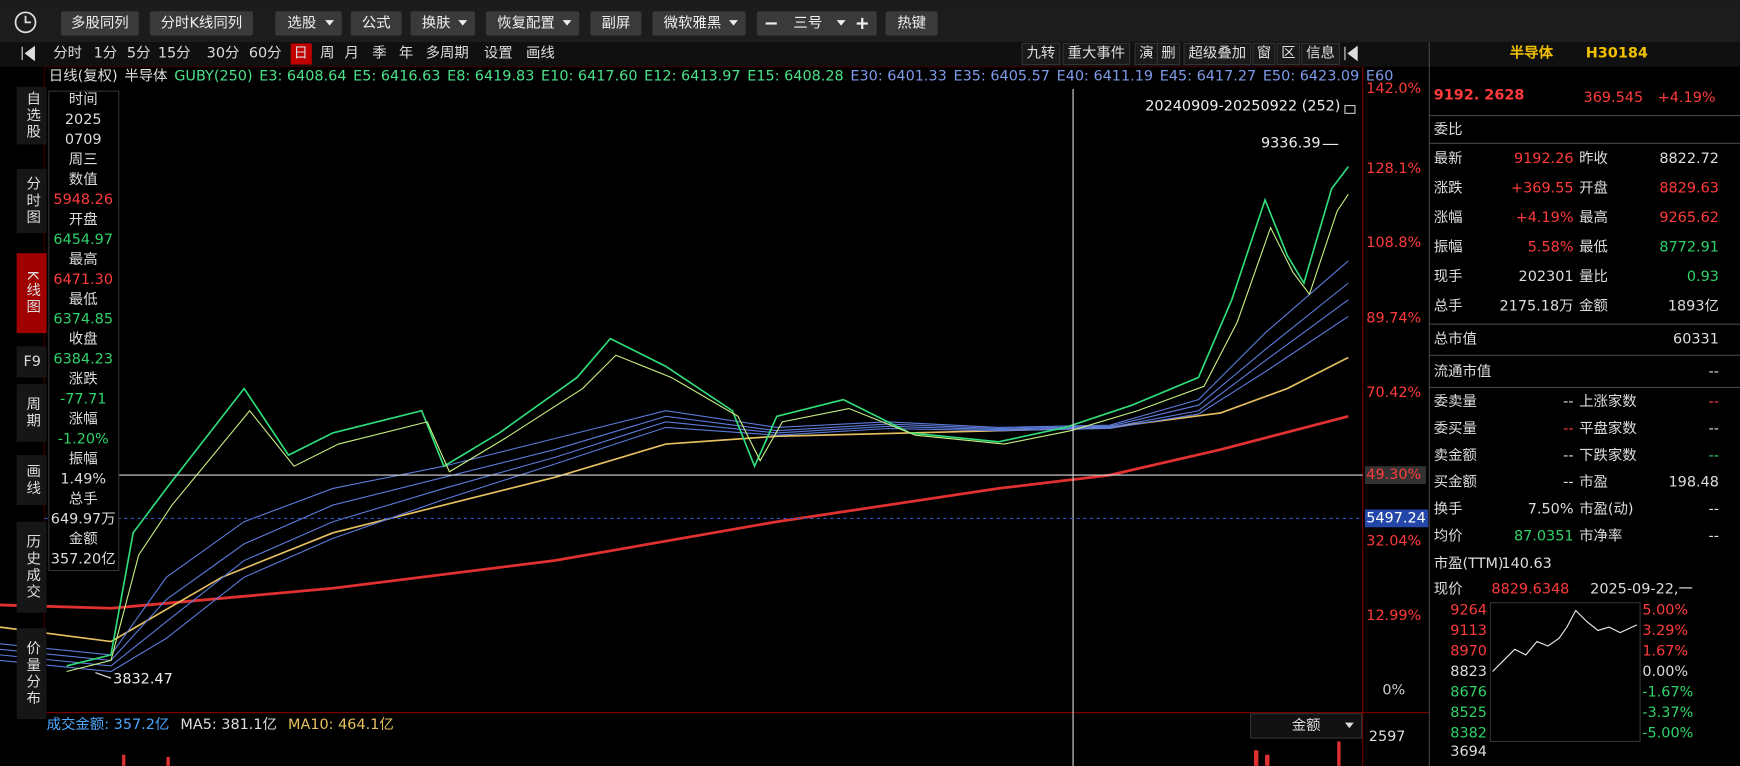  What do you see at coordinates (1542, 188) in the screenshot?
I see `quote-value: +369.55` at bounding box center [1542, 188].